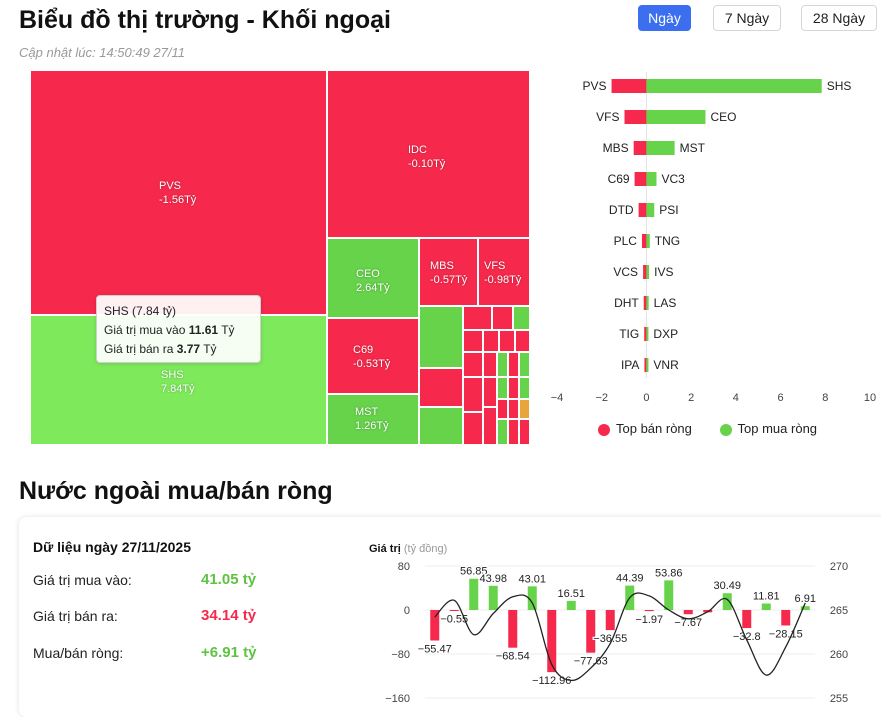 The image size is (881, 717). Describe the element at coordinates (513, 657) in the screenshot. I see `bar-value-label: −68.54` at that location.